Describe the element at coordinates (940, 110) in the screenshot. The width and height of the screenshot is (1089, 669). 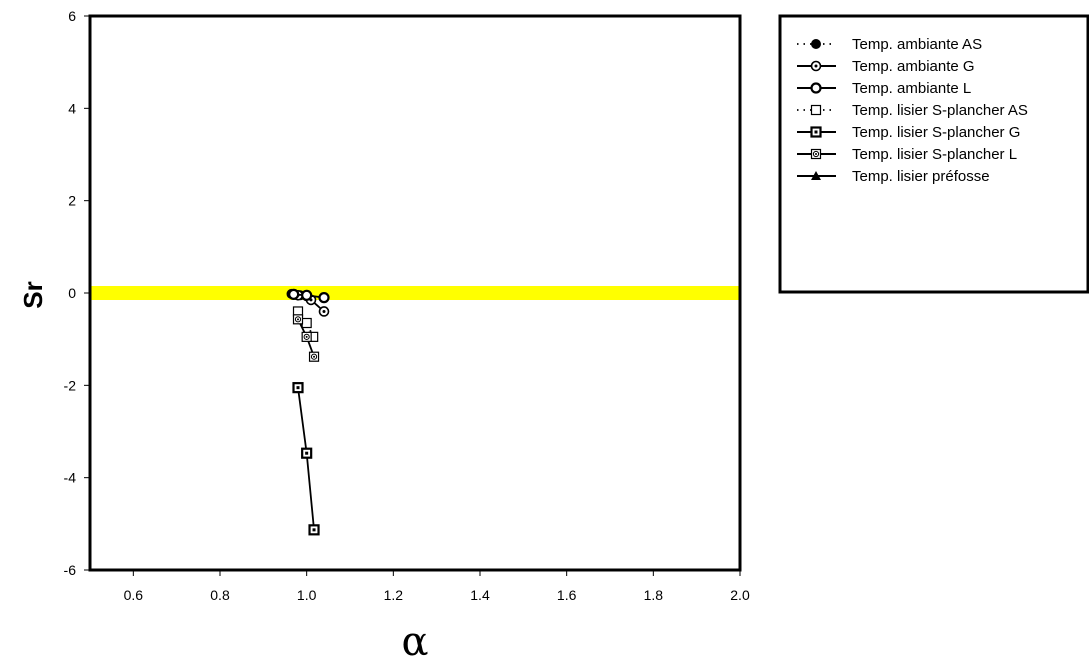
I see `legend-label: Temp. lisier S-plancher AS` at that location.